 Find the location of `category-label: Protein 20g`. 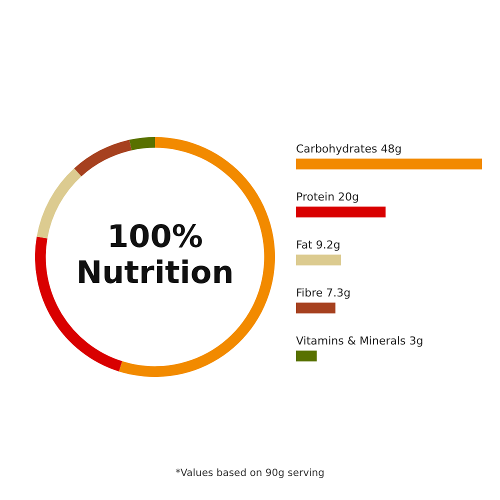

category-label: Protein 20g is located at coordinates (328, 197).